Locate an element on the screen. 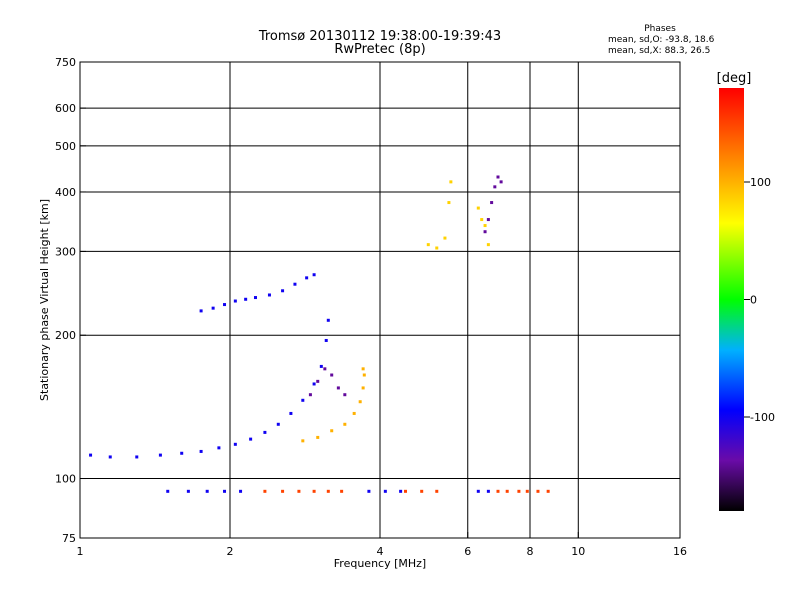 The width and height of the screenshot is (800, 600). y-tick-label: 600 is located at coordinates (65, 108).